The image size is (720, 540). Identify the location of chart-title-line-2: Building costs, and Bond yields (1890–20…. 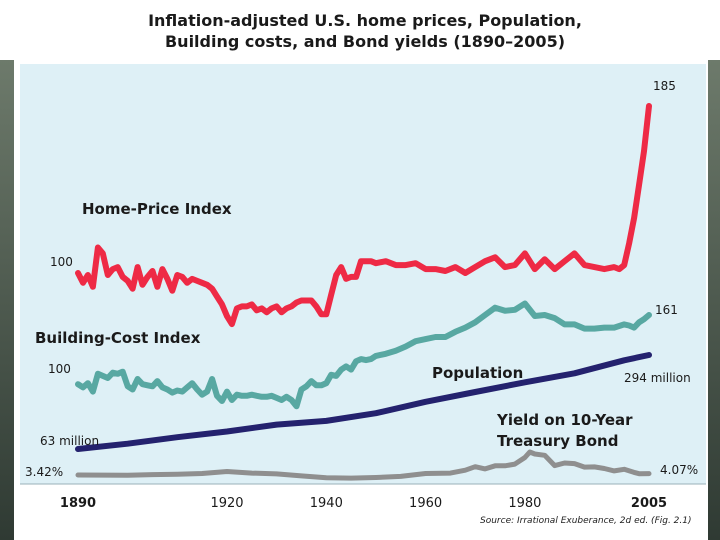
(365, 41).